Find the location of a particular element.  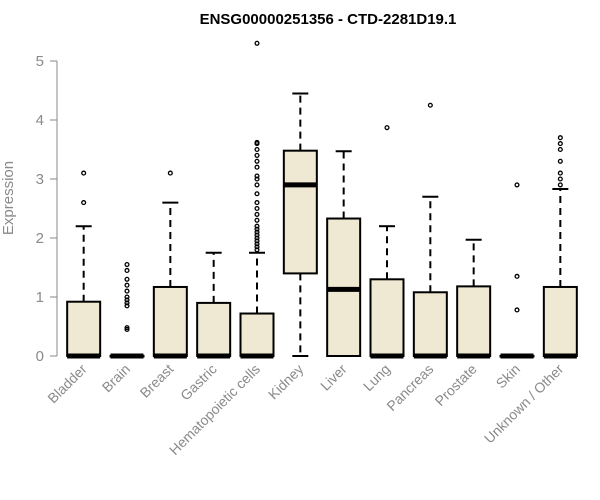

x-tick-label: Unknown / Other is located at coordinates (524, 404).